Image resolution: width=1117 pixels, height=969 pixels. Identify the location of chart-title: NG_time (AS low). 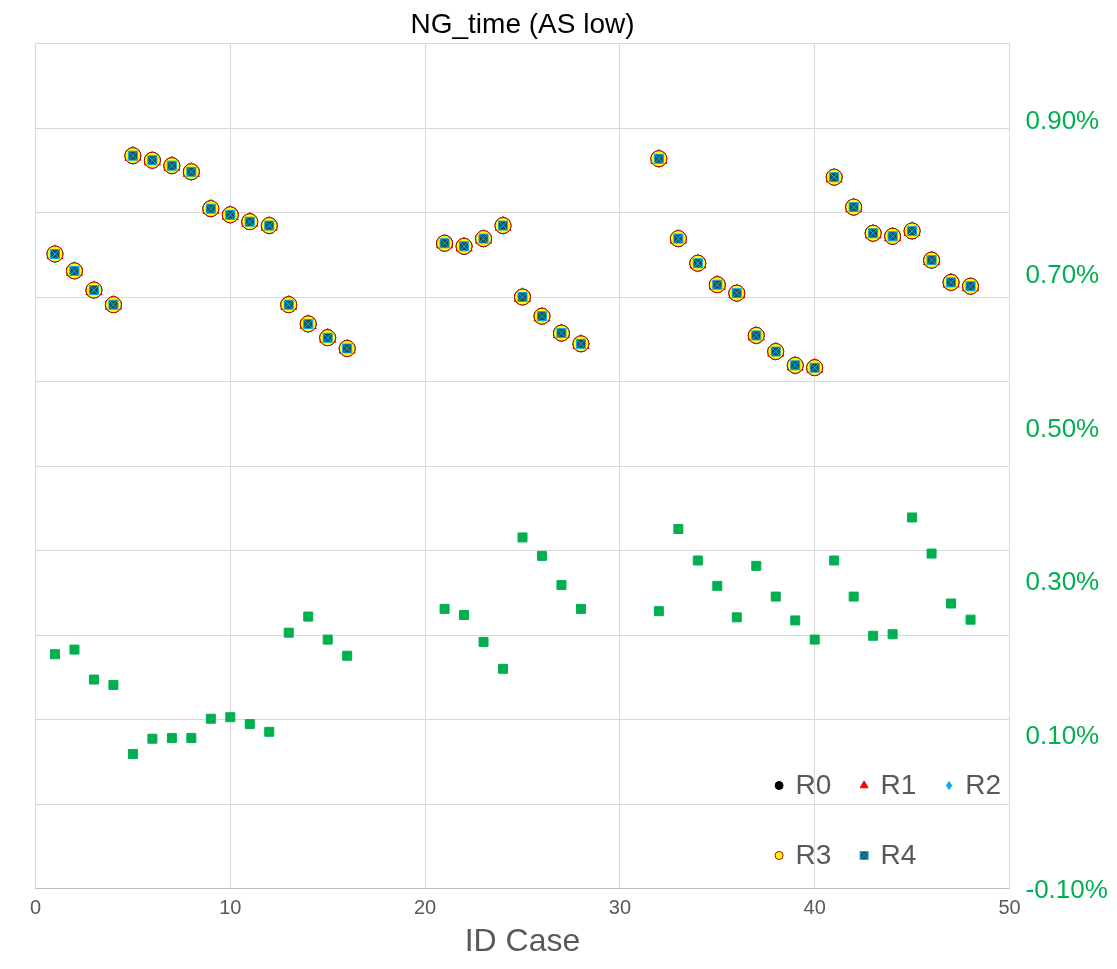
(522, 23).